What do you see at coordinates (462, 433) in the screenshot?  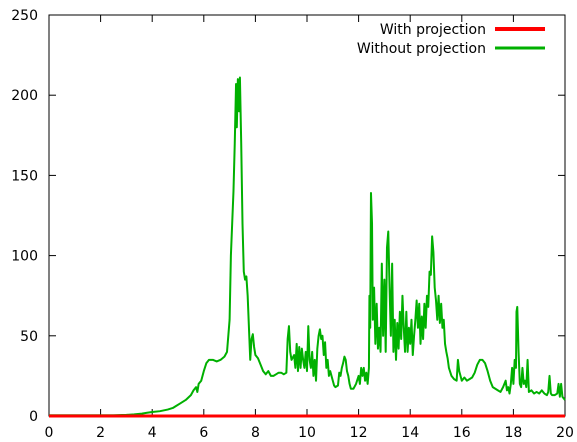 I see `x-tick-label: 16` at bounding box center [462, 433].